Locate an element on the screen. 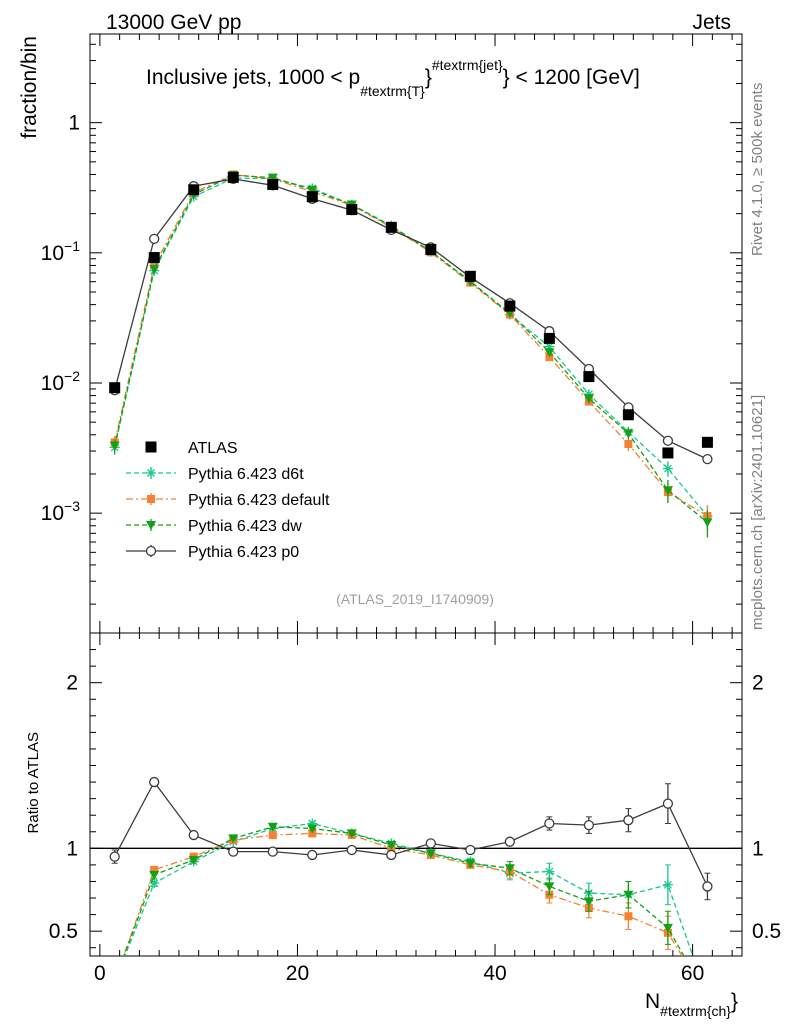 The width and height of the screenshot is (786, 1024). ratio-line-d6t is located at coordinates (409, 889).